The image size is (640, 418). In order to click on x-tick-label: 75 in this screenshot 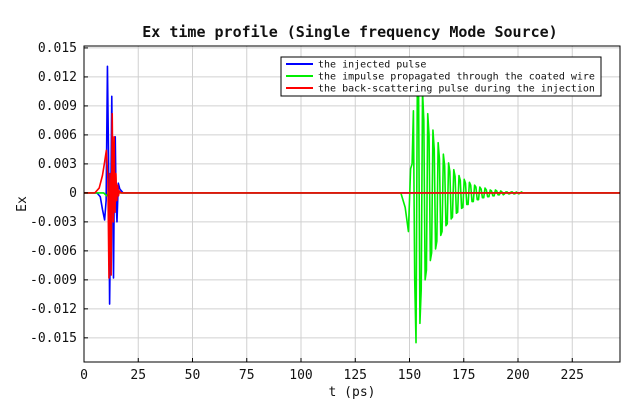, I will do `click(247, 375)`.